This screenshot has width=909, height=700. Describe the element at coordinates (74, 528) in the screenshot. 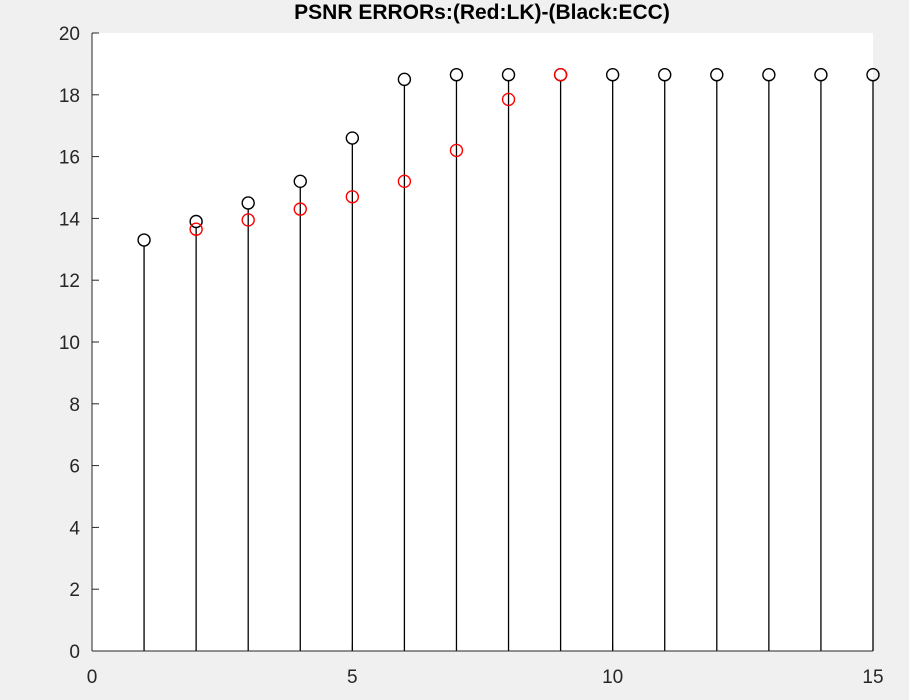

I see `y-tick-label: 4` at that location.